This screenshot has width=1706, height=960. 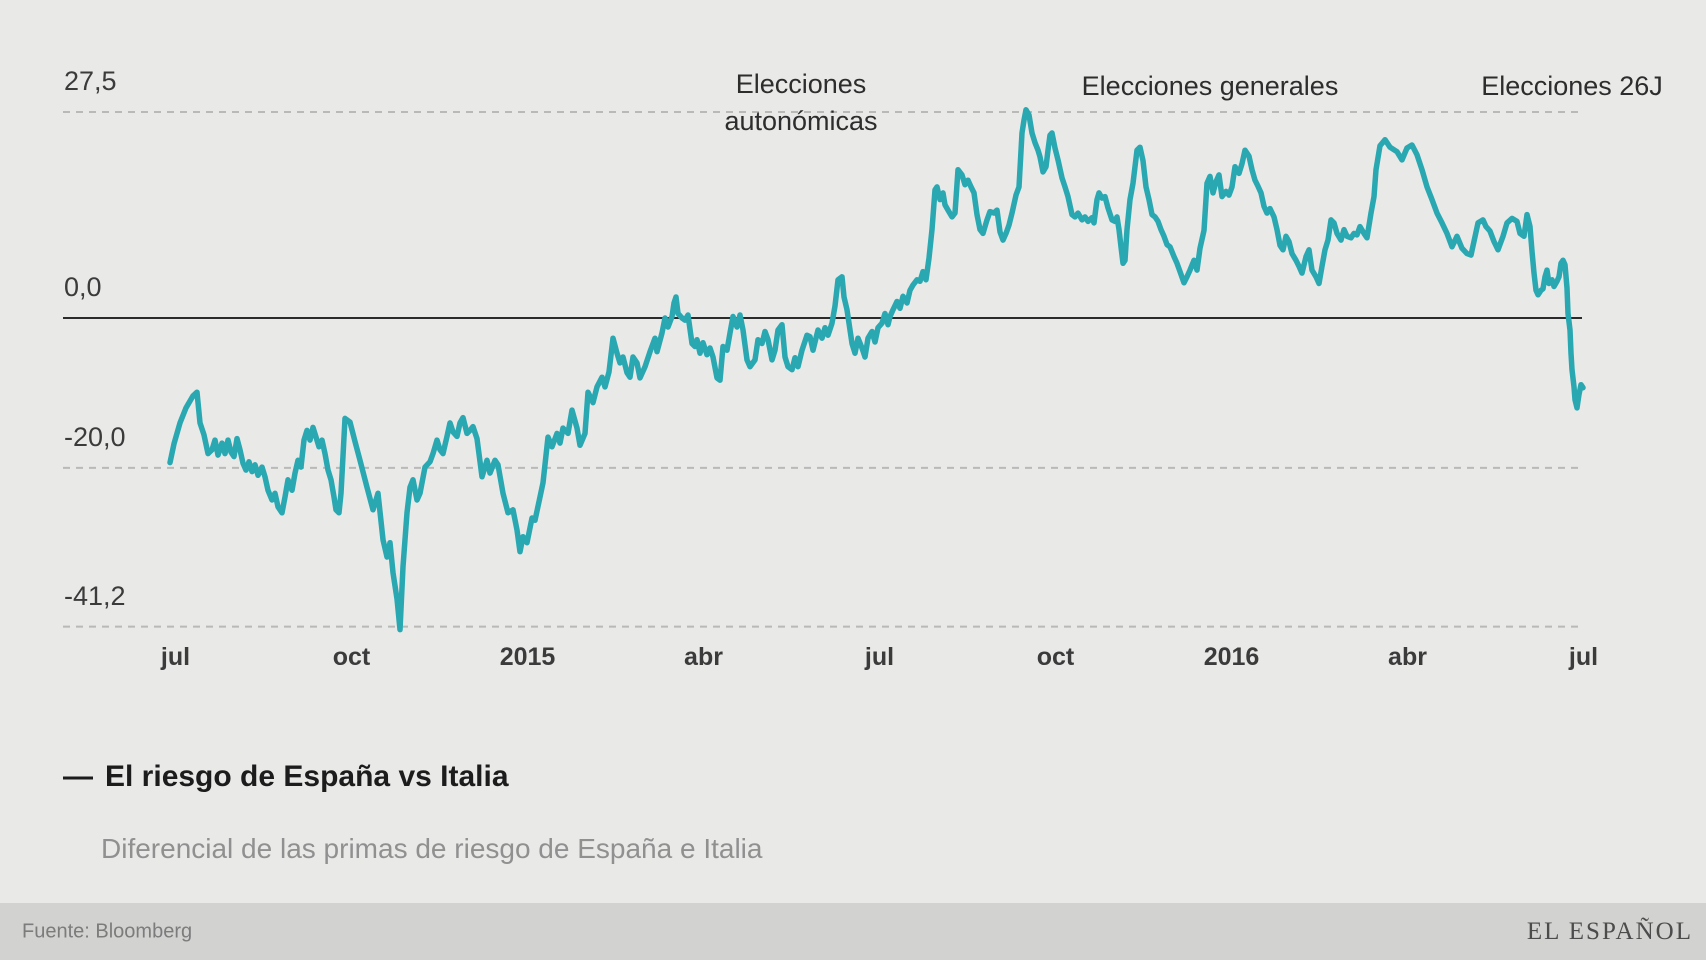 What do you see at coordinates (1231, 657) in the screenshot?
I see `x-tick-label-2016-6: 2016` at bounding box center [1231, 657].